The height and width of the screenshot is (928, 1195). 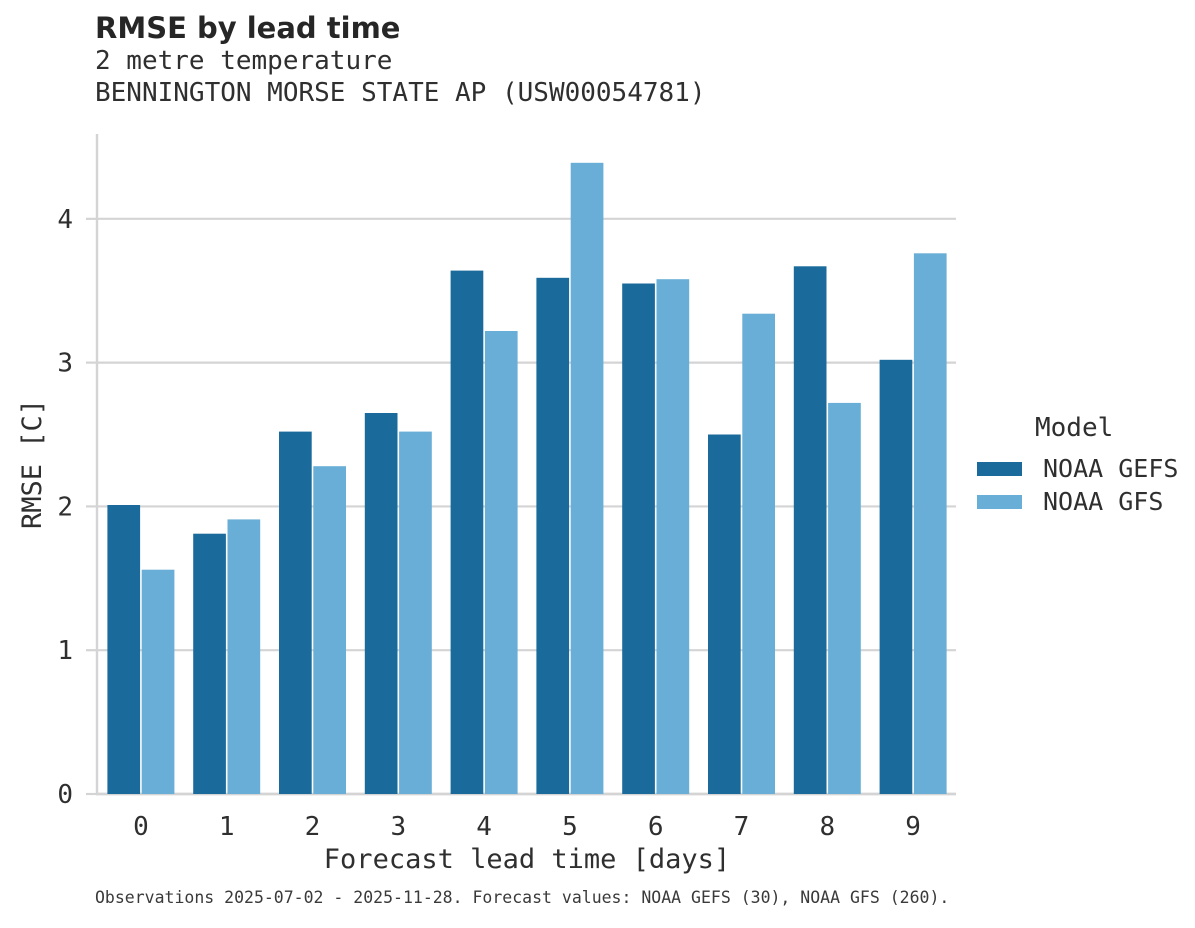 I want to click on legend-entries: NOAA GEFS NOAA GFS, so click(x=1077, y=485).